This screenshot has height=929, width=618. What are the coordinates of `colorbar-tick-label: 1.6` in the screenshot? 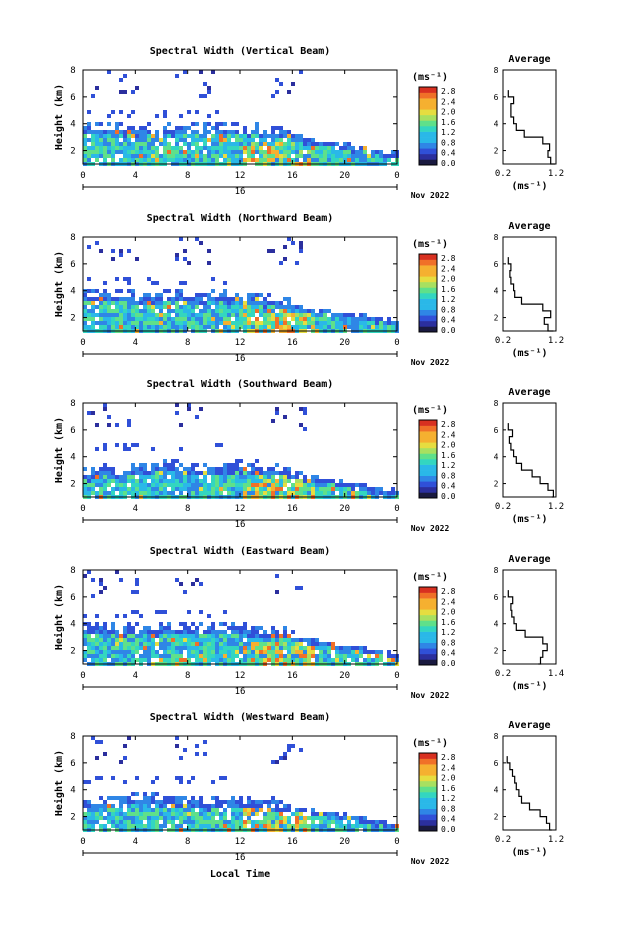 It's located at (448, 289).